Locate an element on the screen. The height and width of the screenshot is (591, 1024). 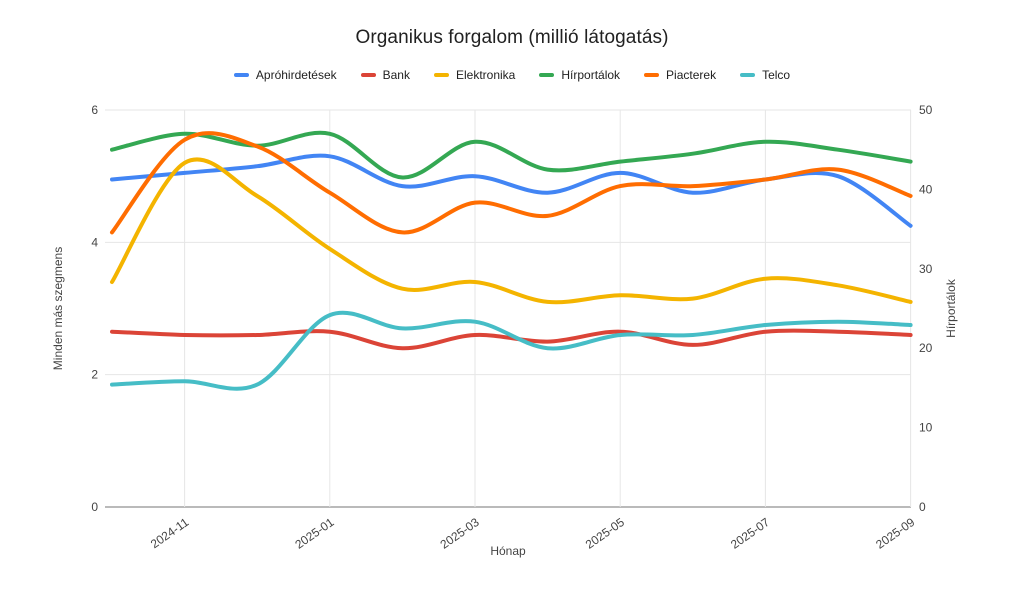
legend-item-telco: Telco is located at coordinates (765, 75).